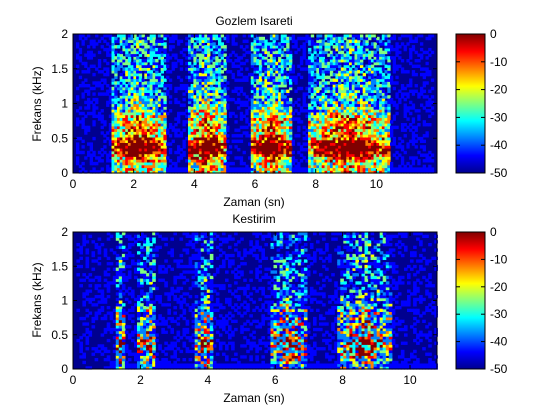 This screenshot has height=420, width=560. I want to click on y-tick-label: 1.5, so click(59, 69).